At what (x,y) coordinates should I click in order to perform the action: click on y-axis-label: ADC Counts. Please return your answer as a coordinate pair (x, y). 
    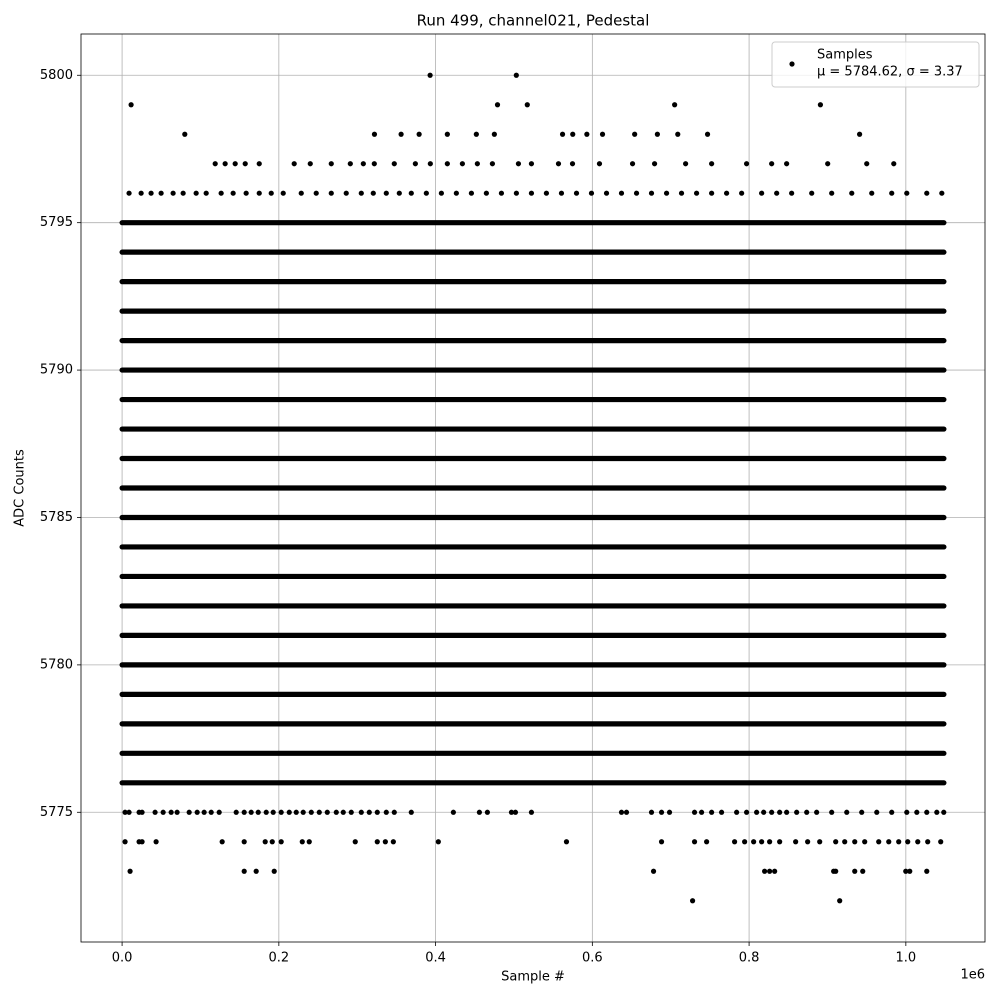
    Looking at the image, I should click on (20, 488).